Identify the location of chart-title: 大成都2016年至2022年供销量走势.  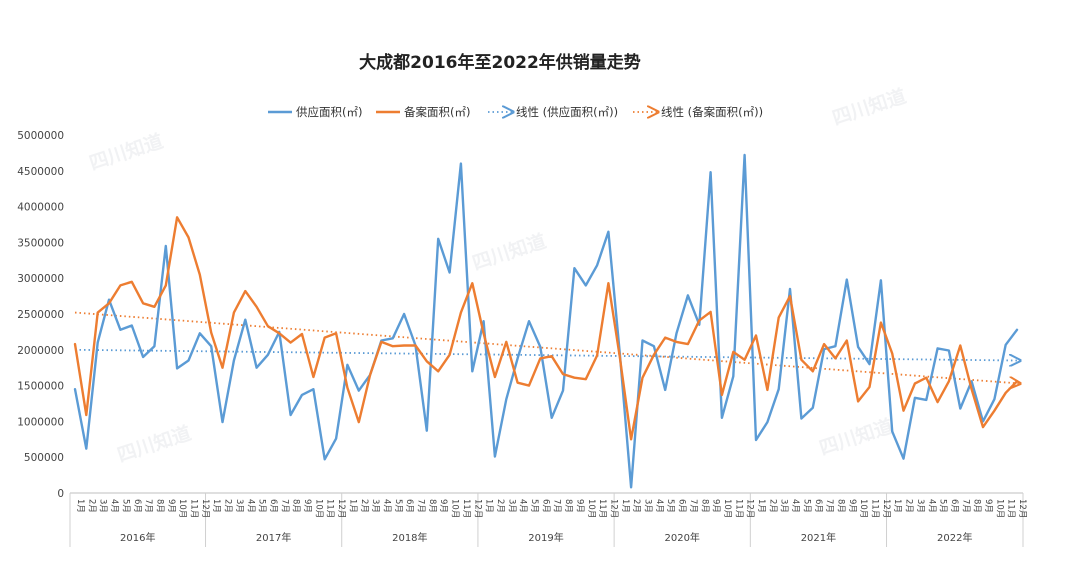
(500, 63).